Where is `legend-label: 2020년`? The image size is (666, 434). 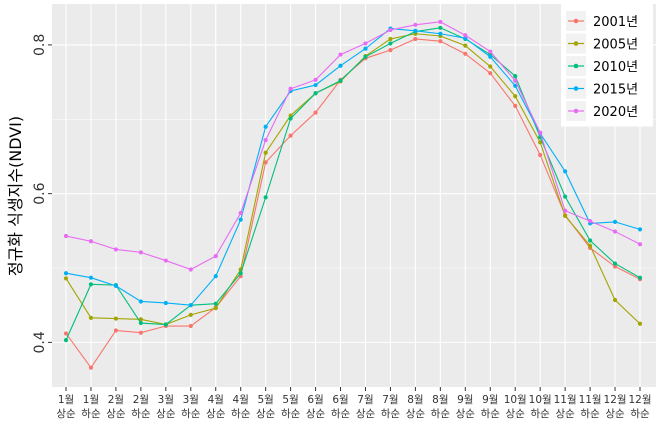
legend-label: 2020년 is located at coordinates (615, 112).